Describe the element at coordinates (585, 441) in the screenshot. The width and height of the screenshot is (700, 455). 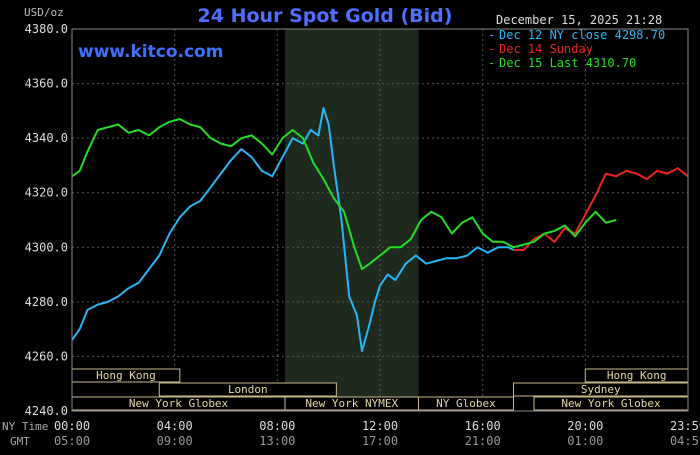
I see `x-tick-label-gmt: 01:00` at that location.